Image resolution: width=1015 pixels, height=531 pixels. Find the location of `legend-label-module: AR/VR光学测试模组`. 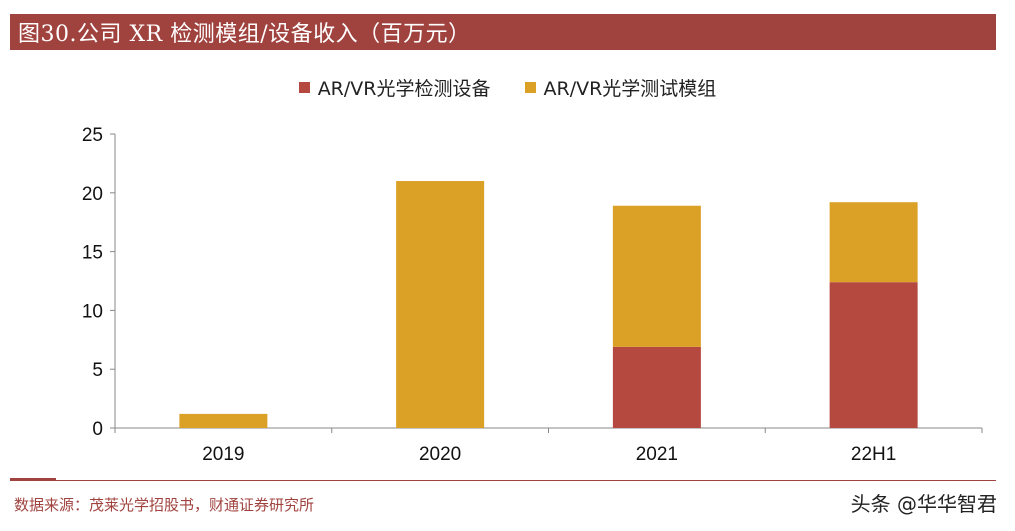

legend-label-module: AR/VR光学测试模组 is located at coordinates (630, 89).